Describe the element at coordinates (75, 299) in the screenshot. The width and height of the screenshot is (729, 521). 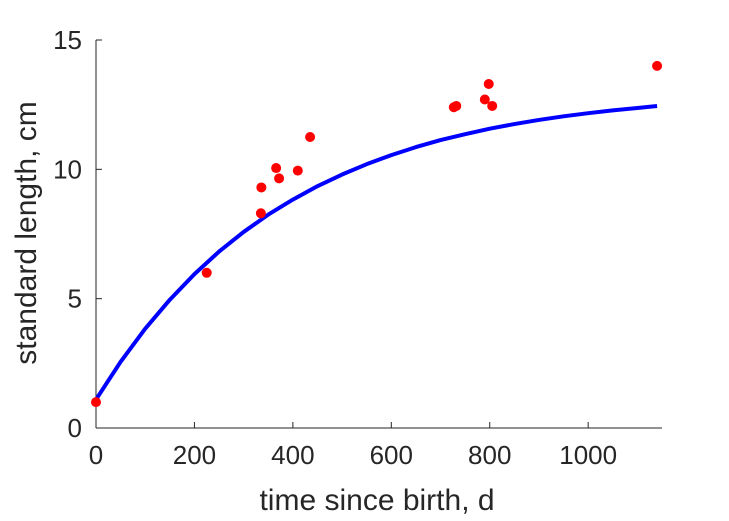
I see `y-tick-label: 5` at that location.